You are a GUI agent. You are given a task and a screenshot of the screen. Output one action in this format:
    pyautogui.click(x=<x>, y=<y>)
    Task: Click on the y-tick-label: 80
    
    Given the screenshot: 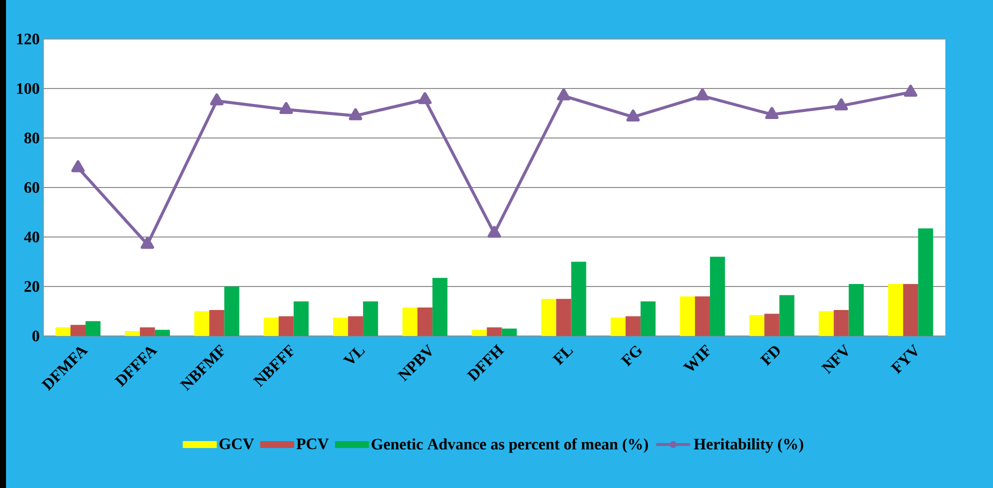 What is the action you would take?
    pyautogui.click(x=32, y=138)
    